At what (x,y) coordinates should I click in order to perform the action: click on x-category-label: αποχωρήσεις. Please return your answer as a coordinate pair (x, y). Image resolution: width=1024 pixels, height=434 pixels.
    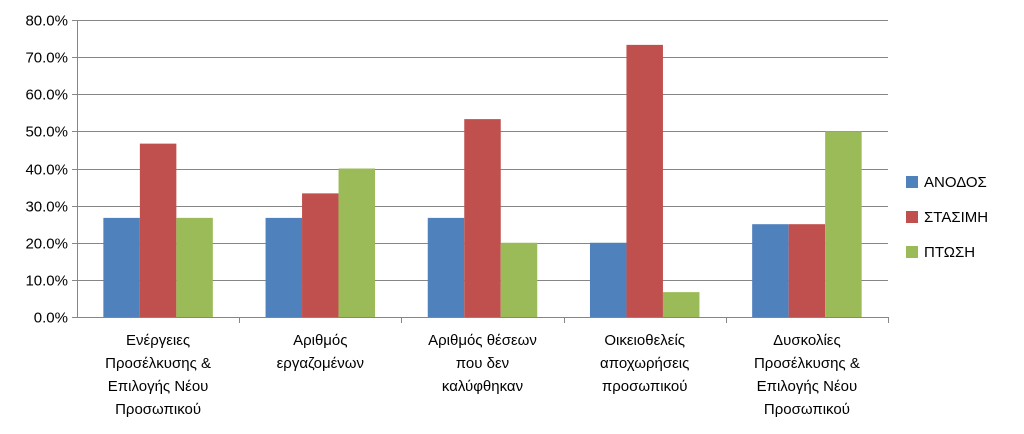
    Looking at the image, I should click on (644, 363).